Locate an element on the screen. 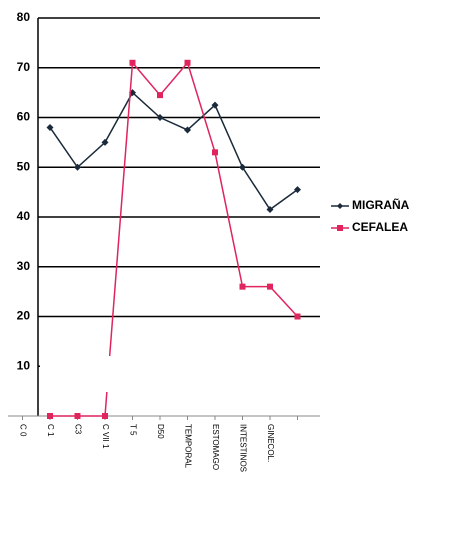 The width and height of the screenshot is (449, 560). overlay is located at coordinates (244, 374).